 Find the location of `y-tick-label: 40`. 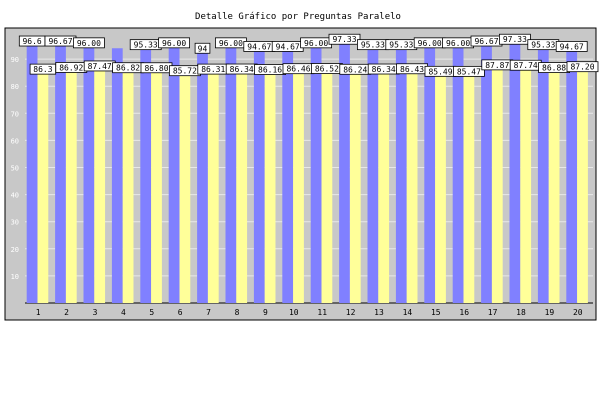

y-tick-label: 40 is located at coordinates (15, 196).